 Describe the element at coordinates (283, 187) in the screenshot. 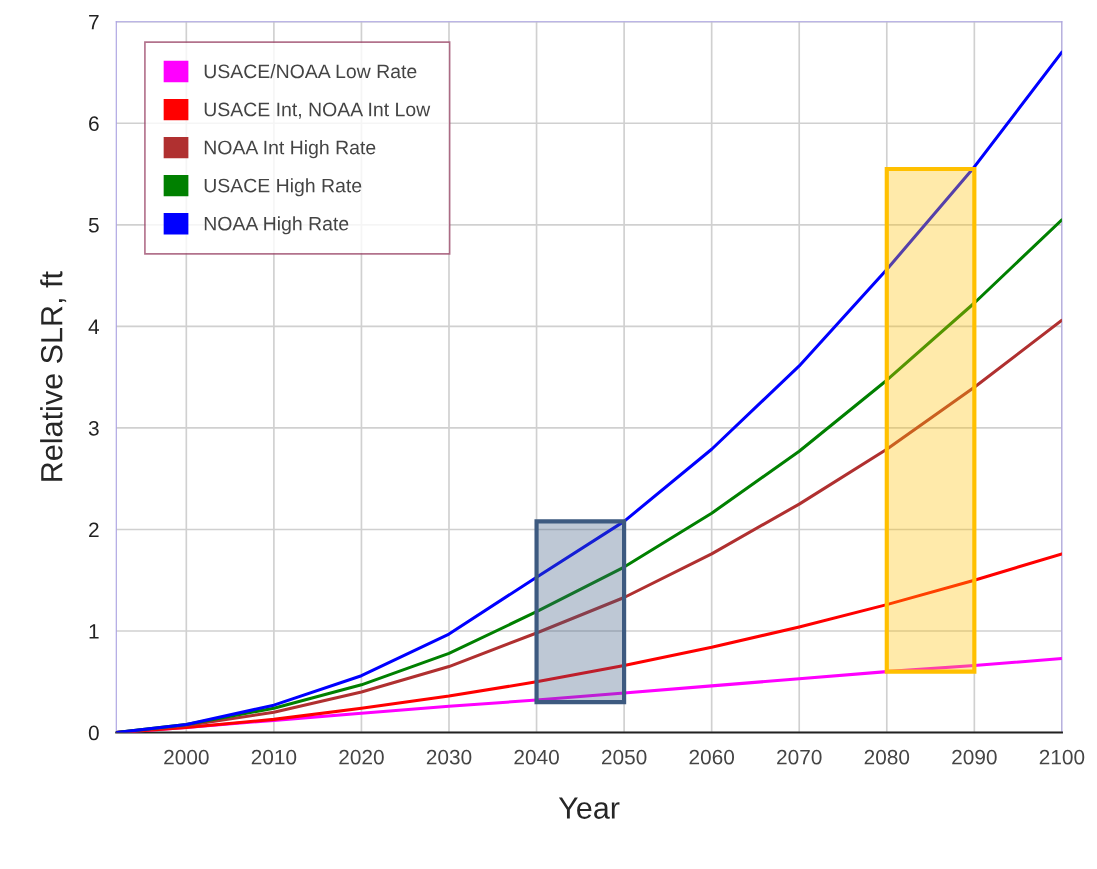

I see `legend-label: USACE High Rate` at that location.